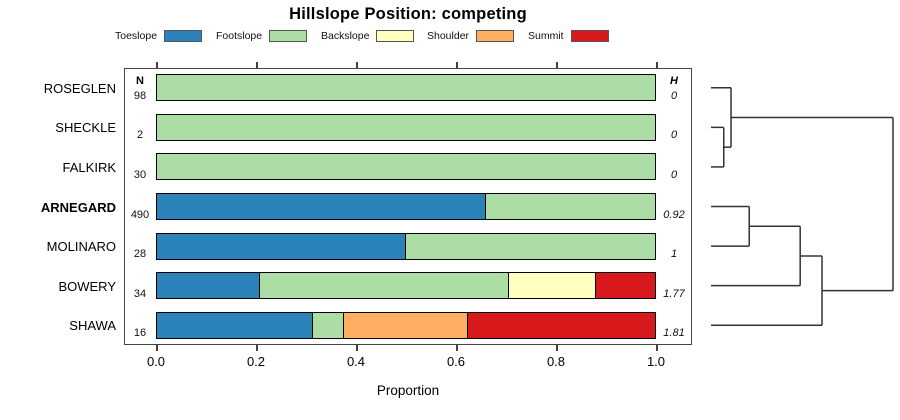  What do you see at coordinates (456, 361) in the screenshot?
I see `x-tick-label: 0.6` at bounding box center [456, 361].